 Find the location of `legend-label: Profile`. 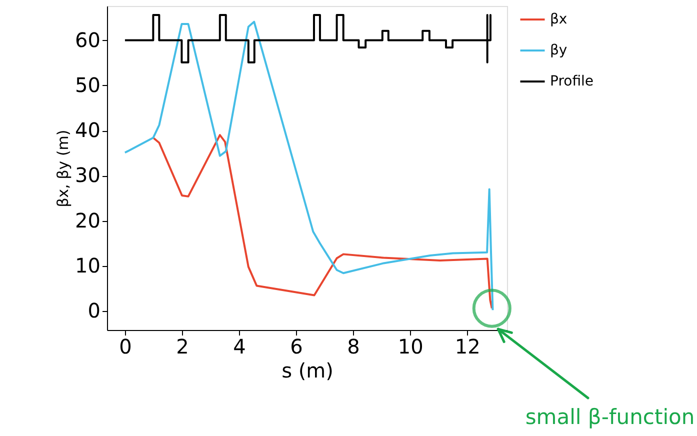

legend-label: Profile is located at coordinates (572, 82).